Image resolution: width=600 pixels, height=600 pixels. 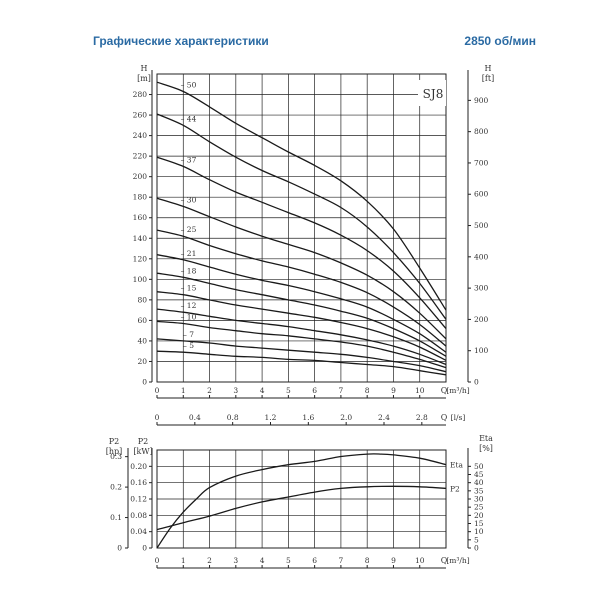 What do you see at coordinates (271, 417) in the screenshot?
I see `x2-tick-label: 1.2` at bounding box center [271, 417].